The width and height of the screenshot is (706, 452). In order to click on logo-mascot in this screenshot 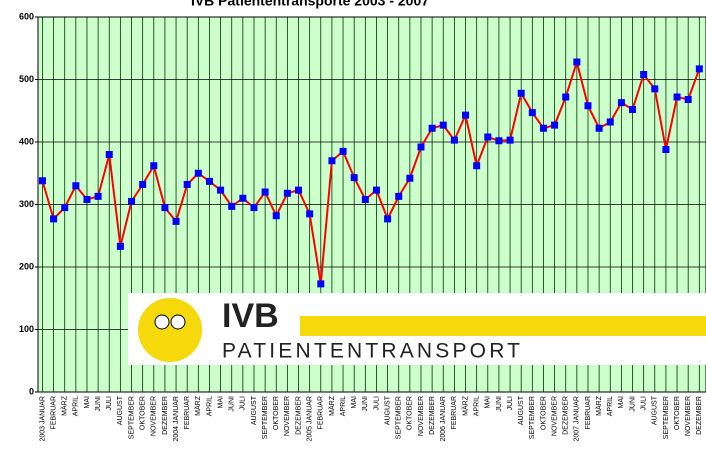, I will do `click(170, 330)`.